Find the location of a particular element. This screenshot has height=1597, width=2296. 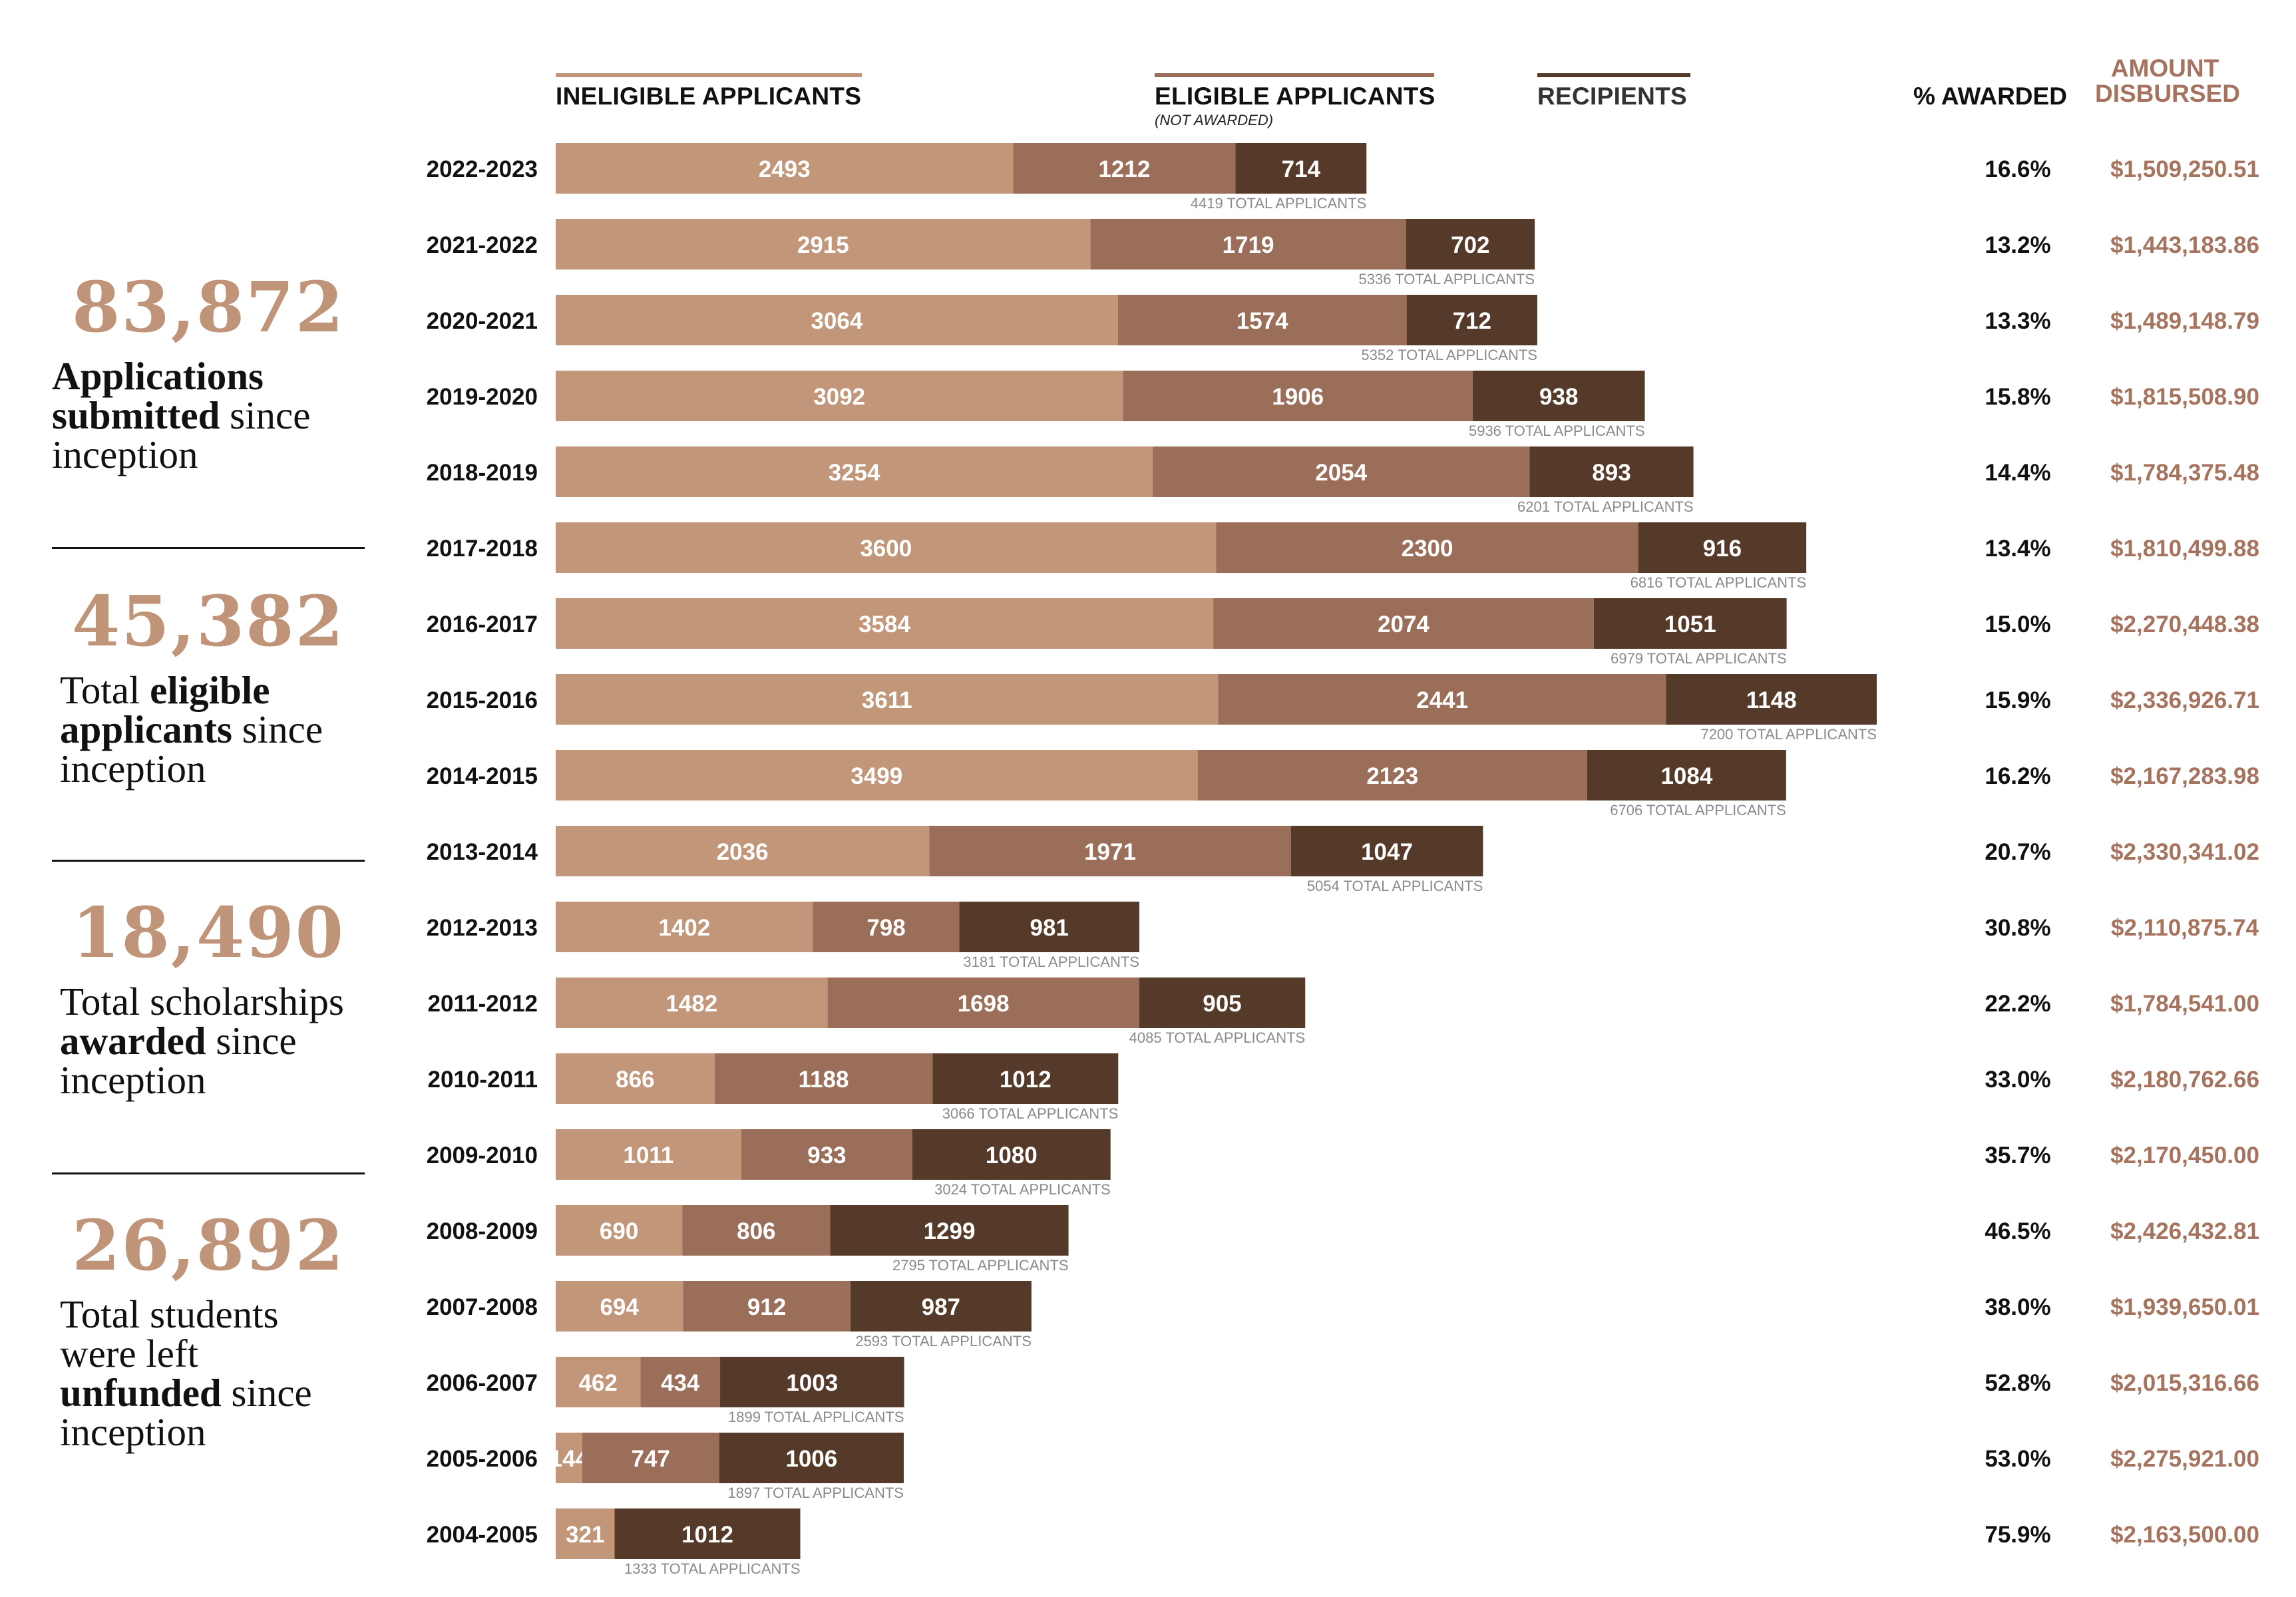

stat-eligible-text: Total eligible applicants since inception is located at coordinates (208, 730).